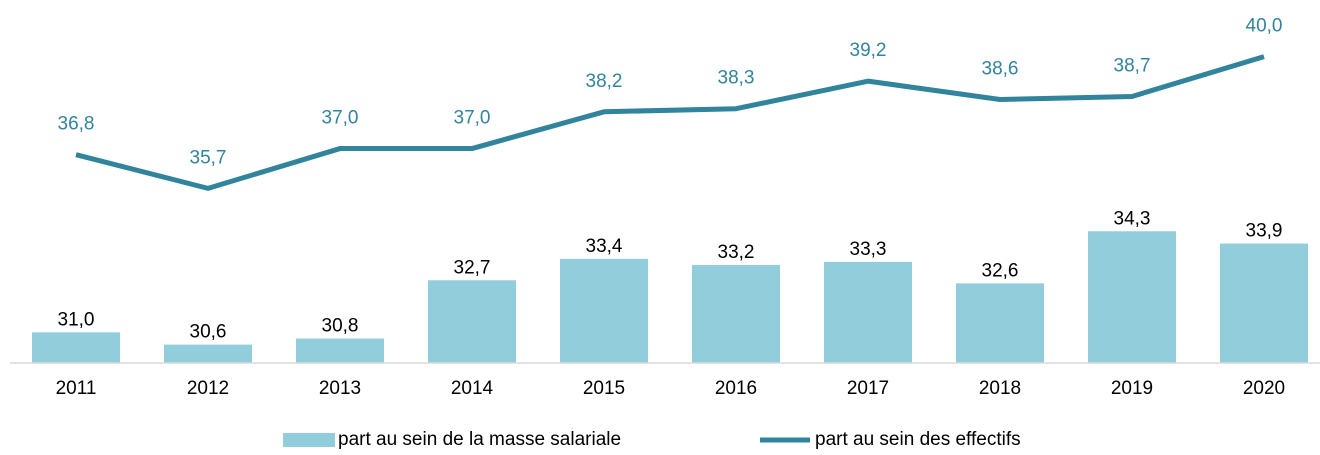 This screenshot has height=455, width=1320. I want to click on bar-value-label: 34,3, so click(1132, 218).